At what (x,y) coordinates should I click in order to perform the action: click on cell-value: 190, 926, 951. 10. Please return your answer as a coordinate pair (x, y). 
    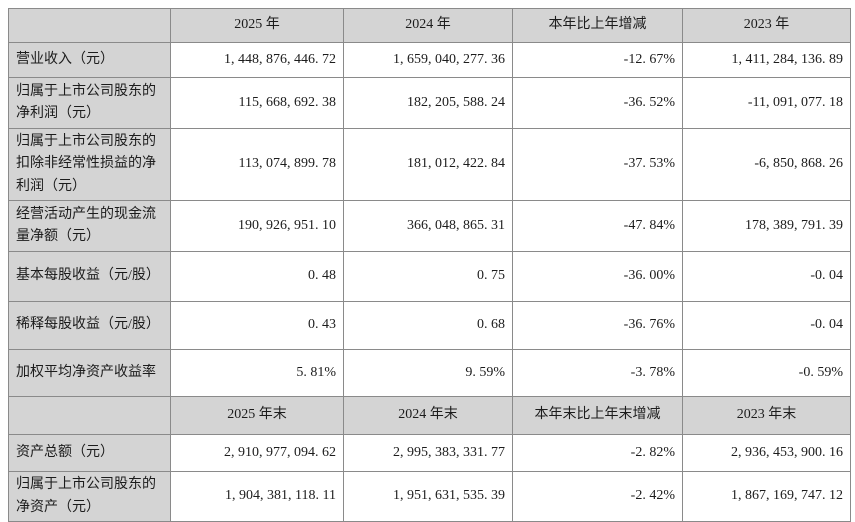
    Looking at the image, I should click on (257, 226).